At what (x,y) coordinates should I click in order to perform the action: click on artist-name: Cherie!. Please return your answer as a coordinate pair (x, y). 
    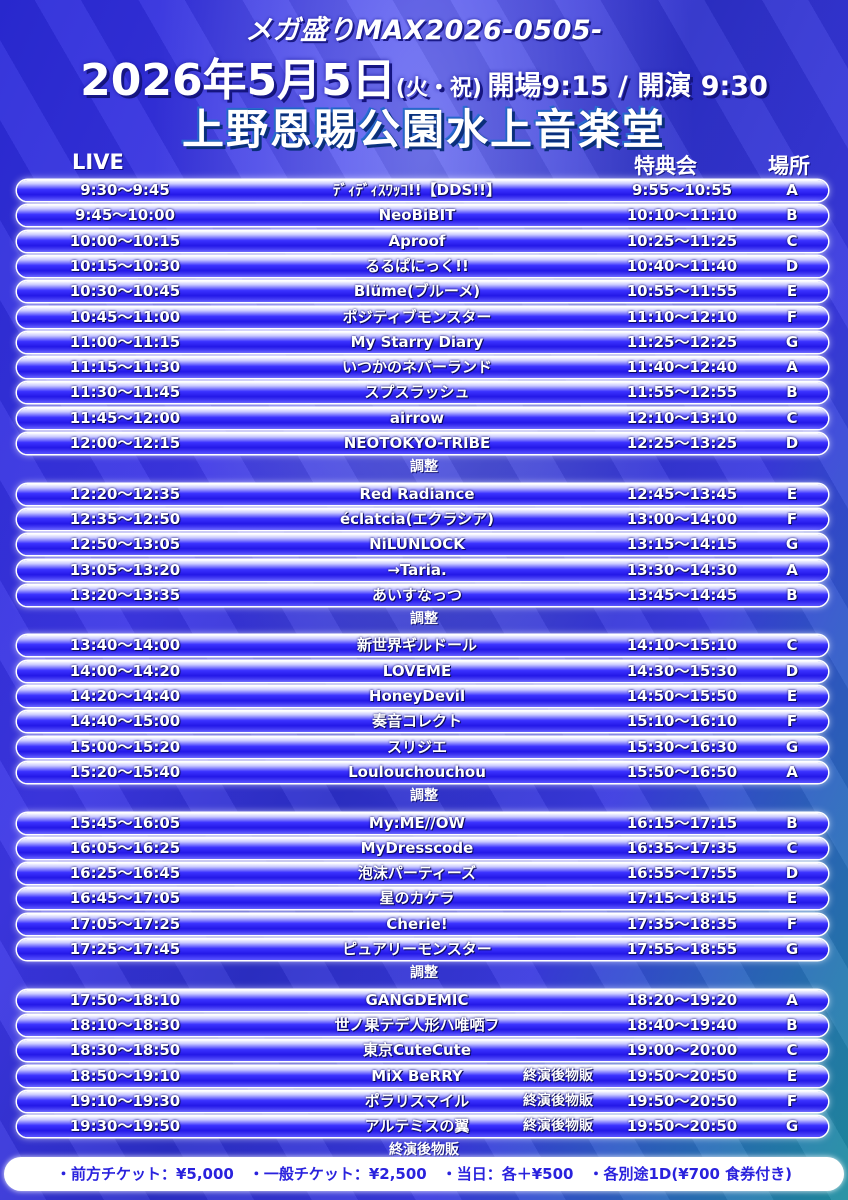
    Looking at the image, I should click on (417, 923).